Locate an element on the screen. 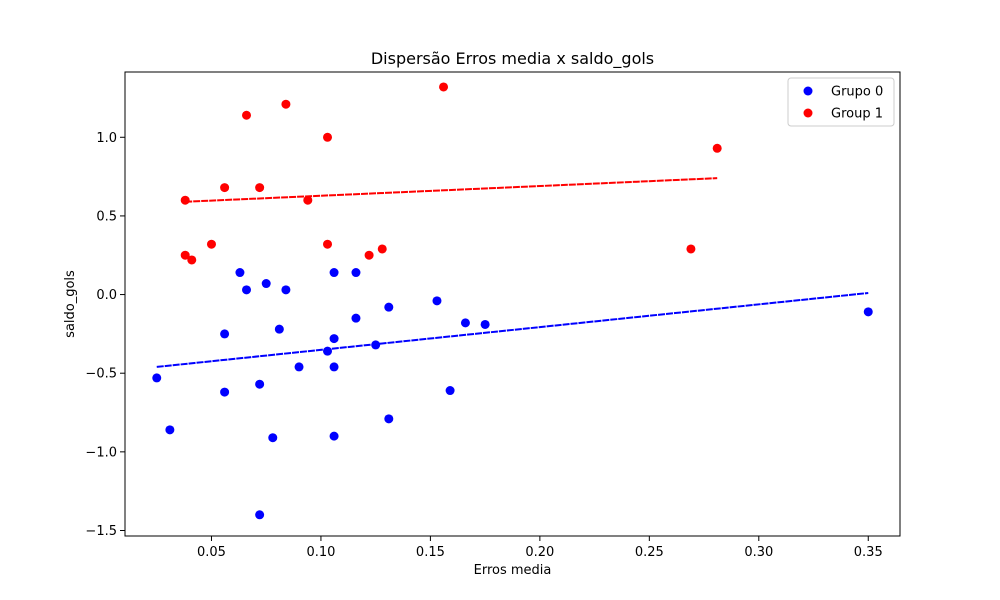 The image size is (1000, 600). y-tick-label: −1.5 is located at coordinates (101, 531).